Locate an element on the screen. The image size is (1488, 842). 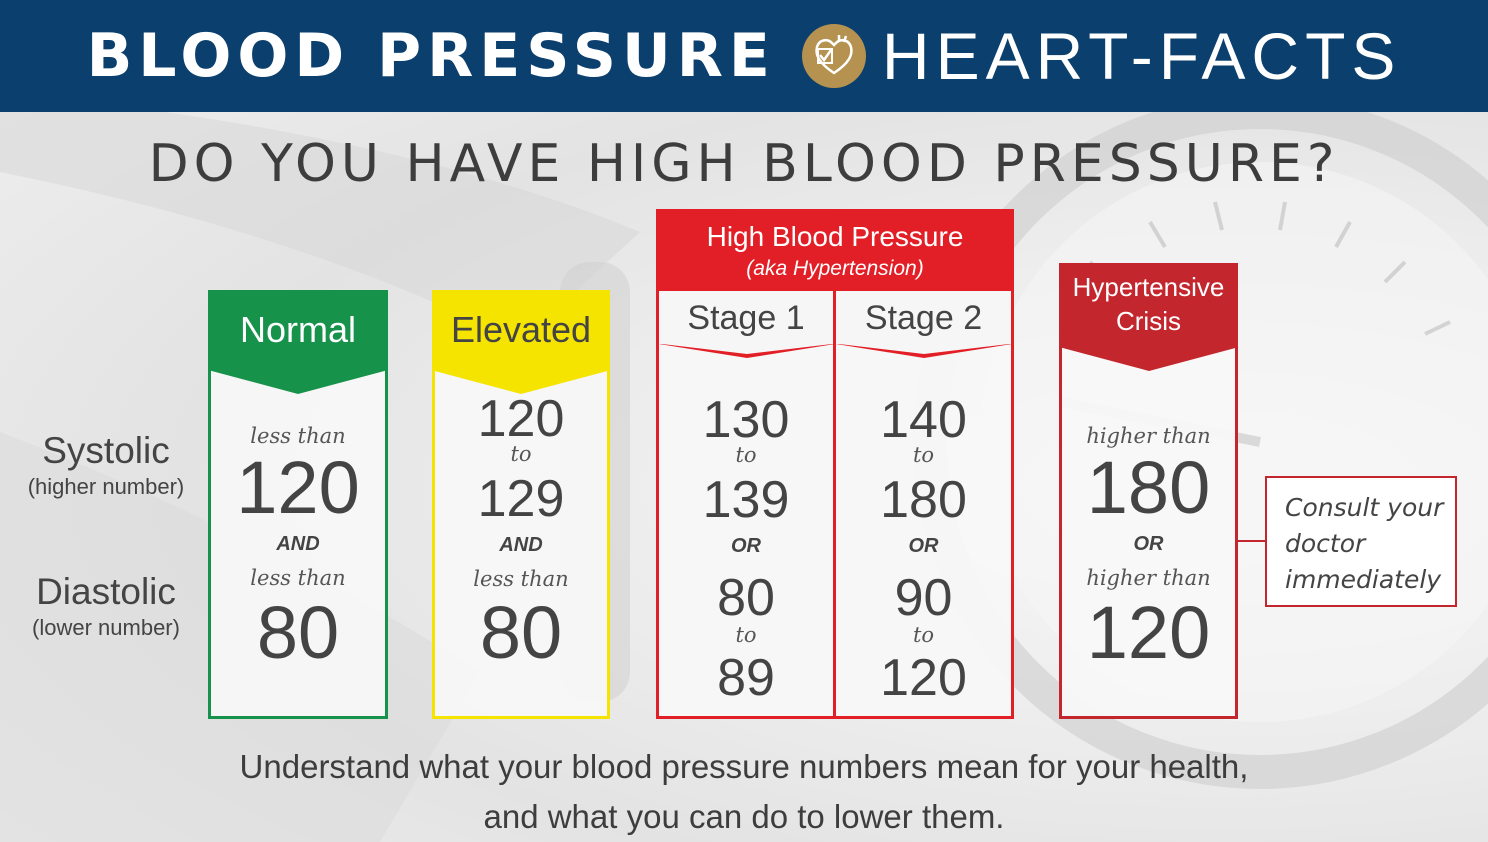
stage-1-title: Stage 1 is located at coordinates (746, 317).